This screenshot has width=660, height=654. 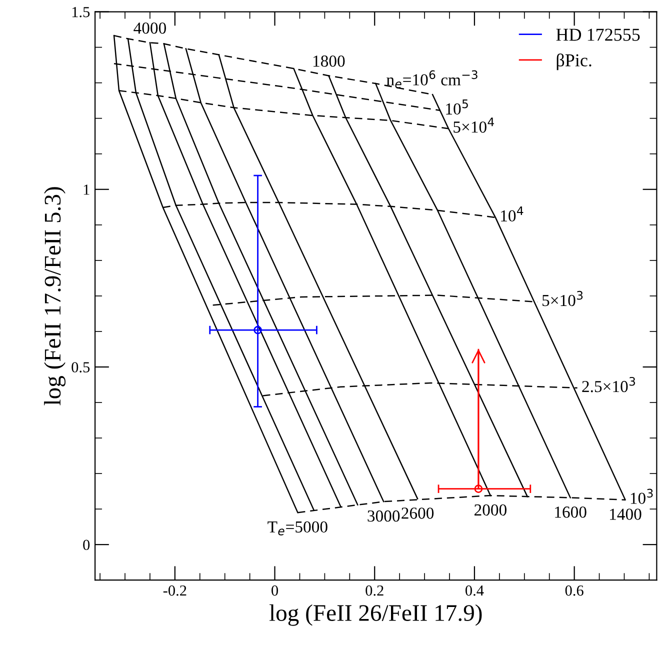 I want to click on x-tick-label: -0.2, so click(x=174, y=590).